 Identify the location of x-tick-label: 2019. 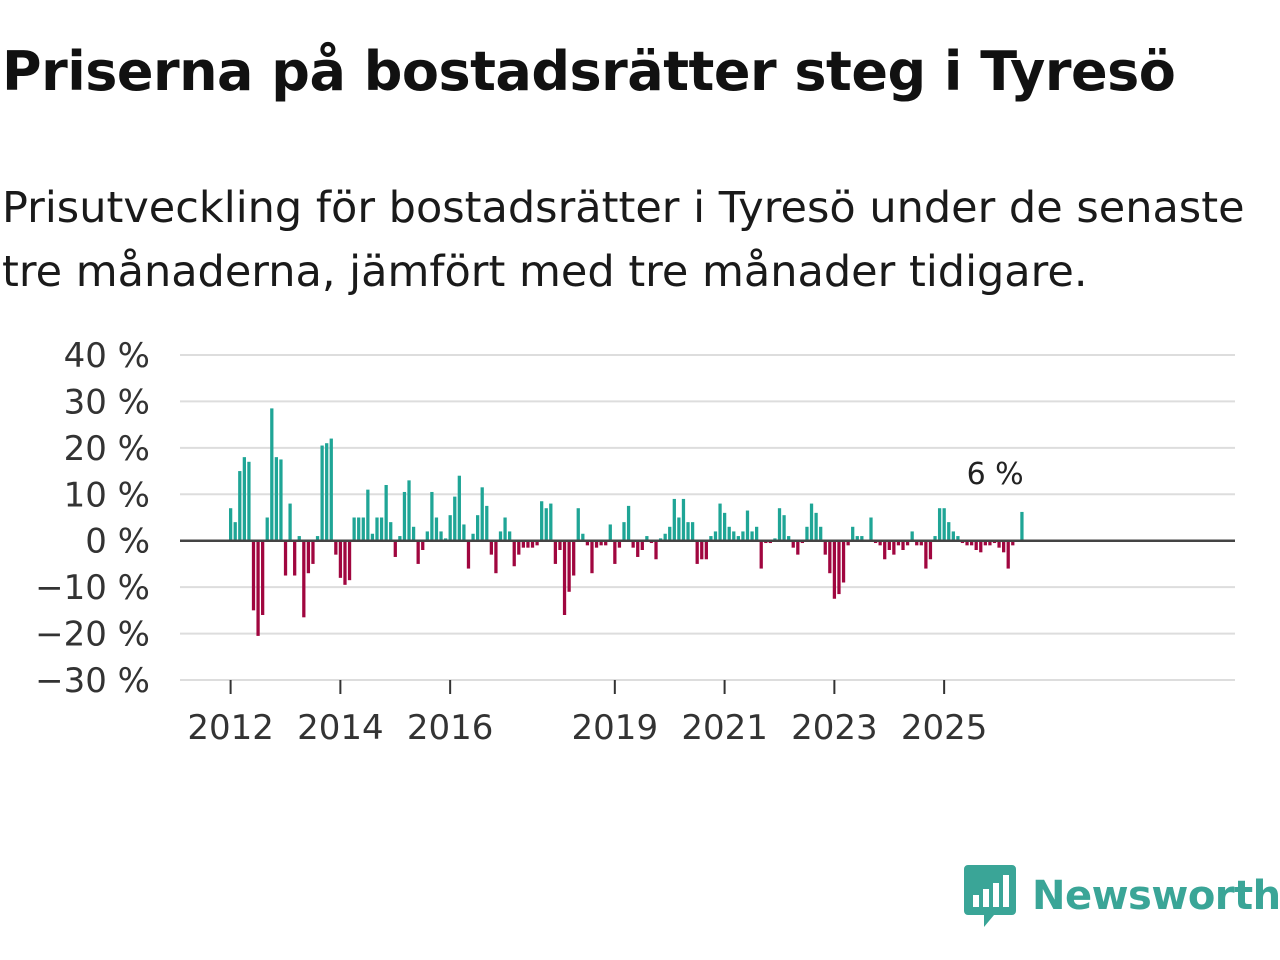
(615, 728).